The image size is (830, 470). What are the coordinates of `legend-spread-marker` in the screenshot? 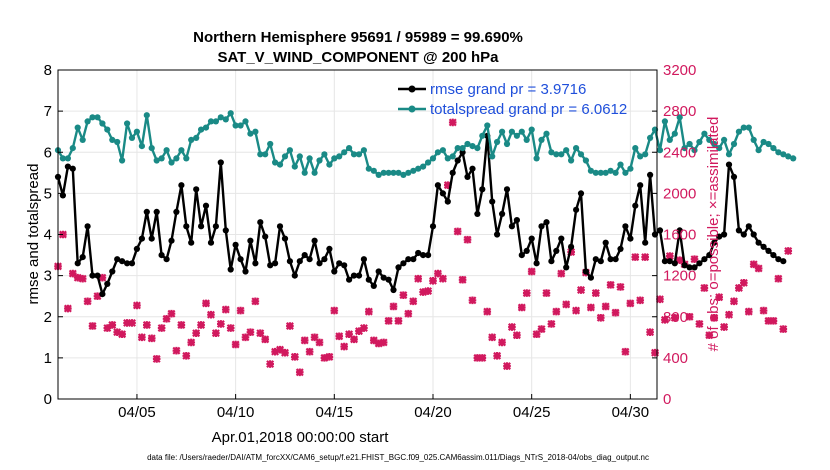 It's located at (412, 109).